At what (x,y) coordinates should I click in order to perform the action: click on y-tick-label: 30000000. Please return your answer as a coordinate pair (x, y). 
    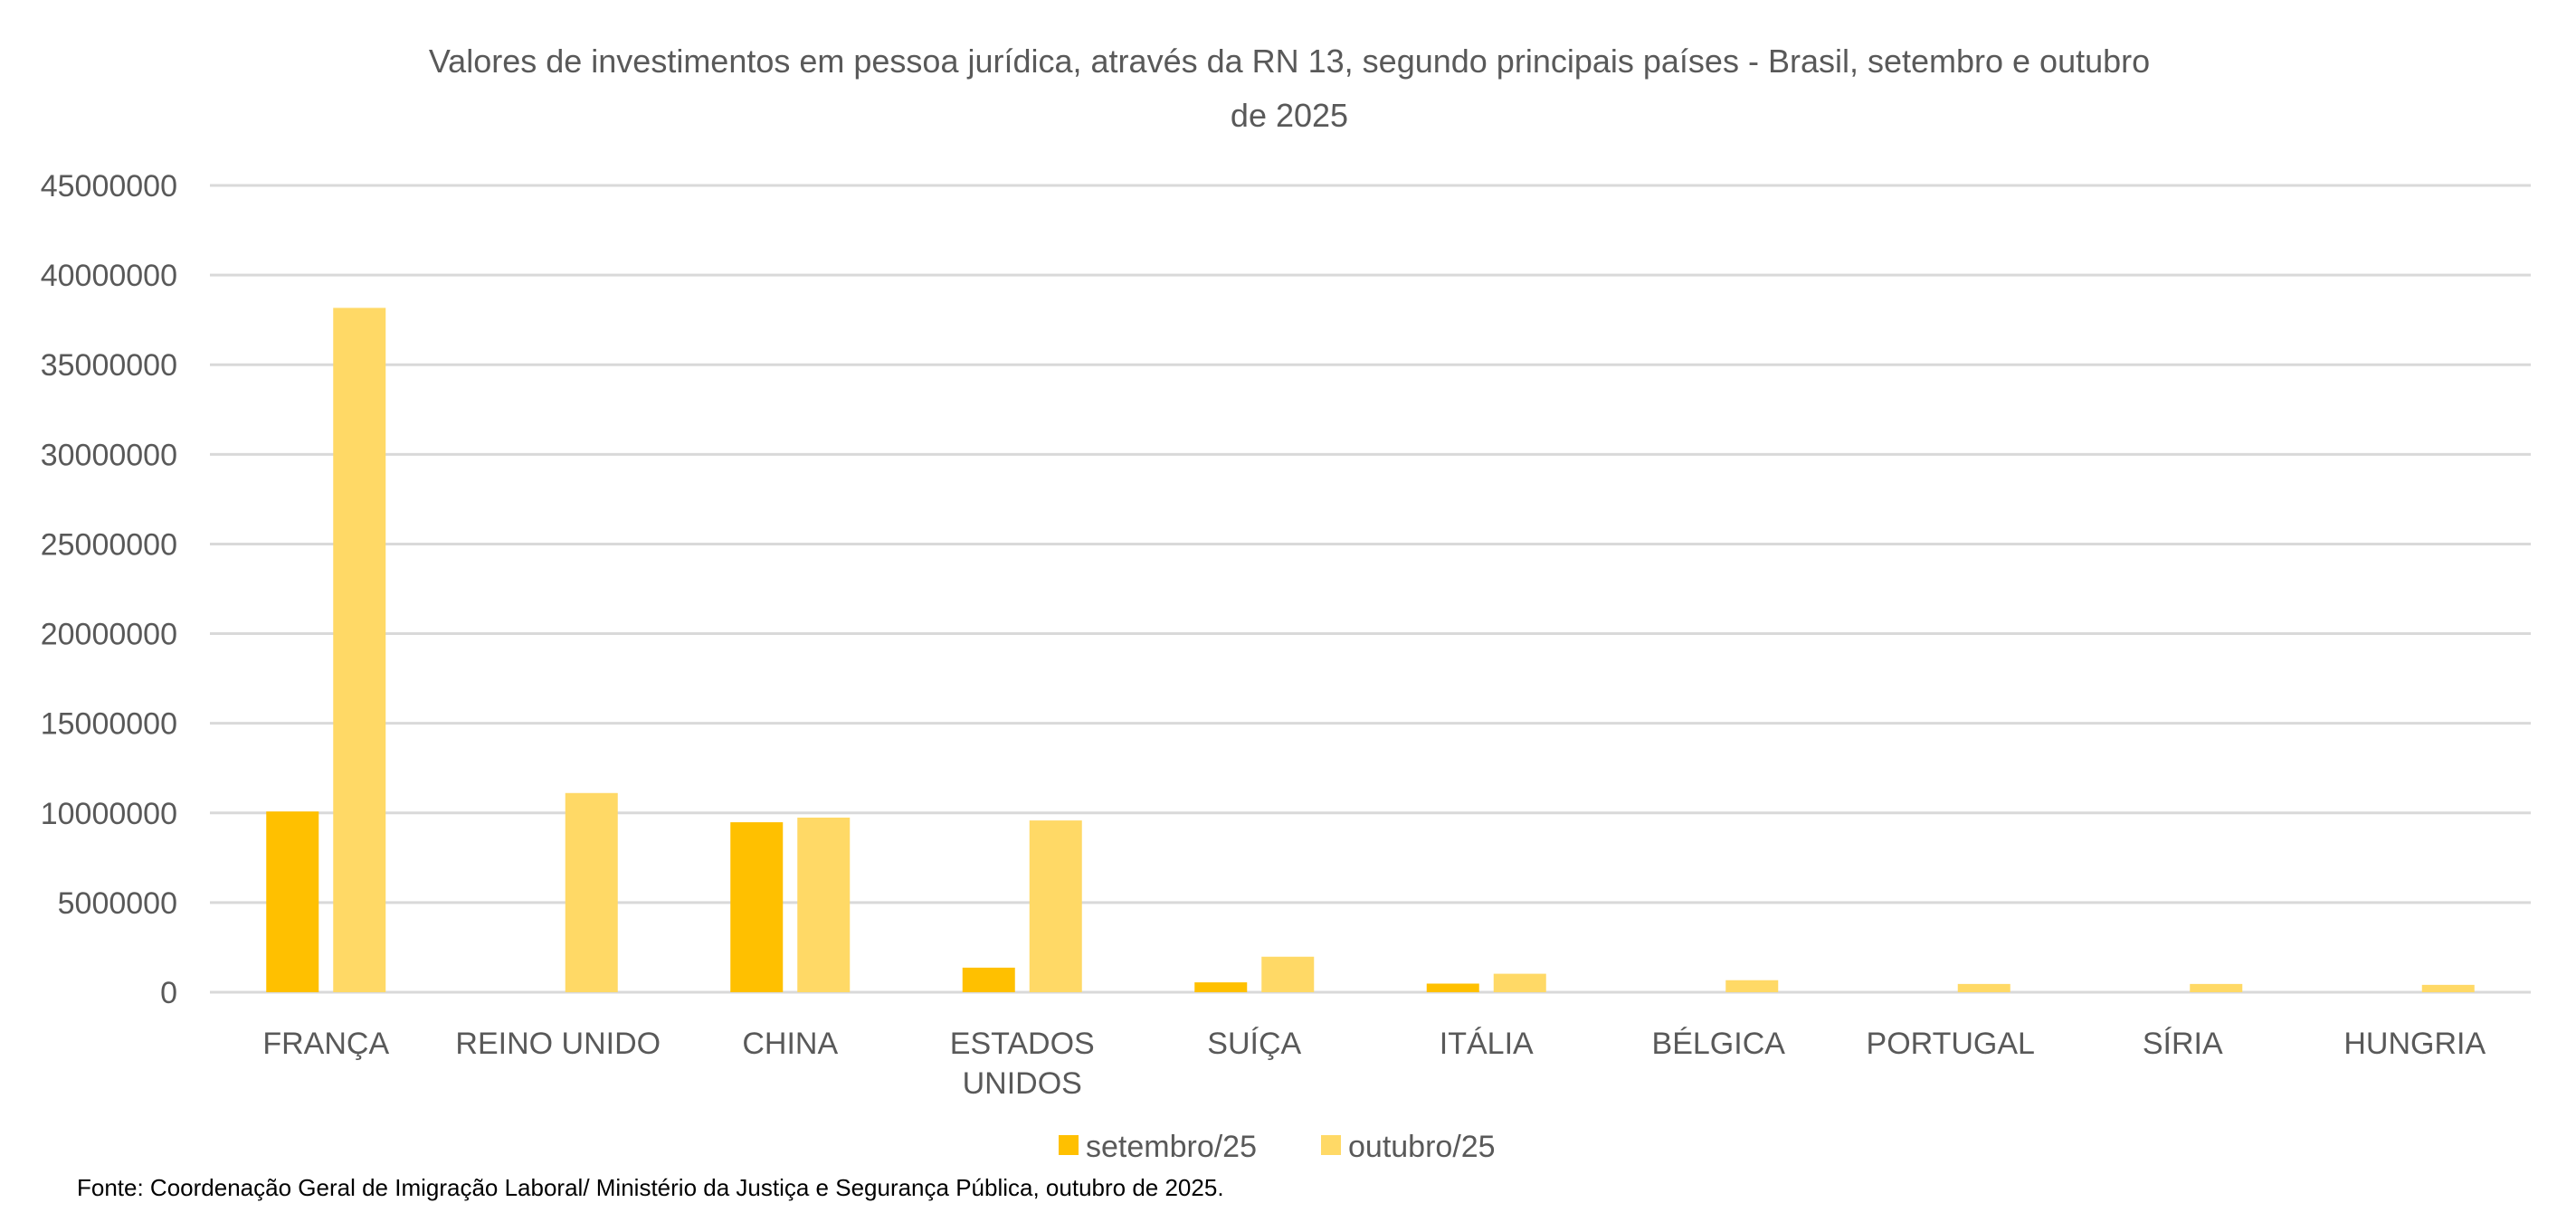
    Looking at the image, I should click on (109, 455).